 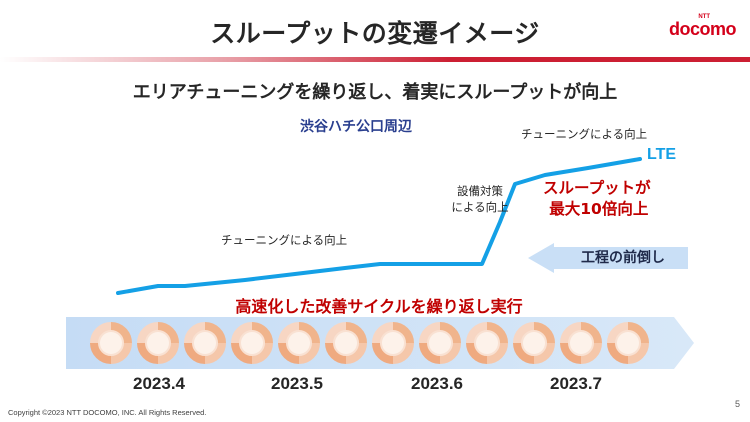 I want to click on logo-name: docomo, so click(x=703, y=29).